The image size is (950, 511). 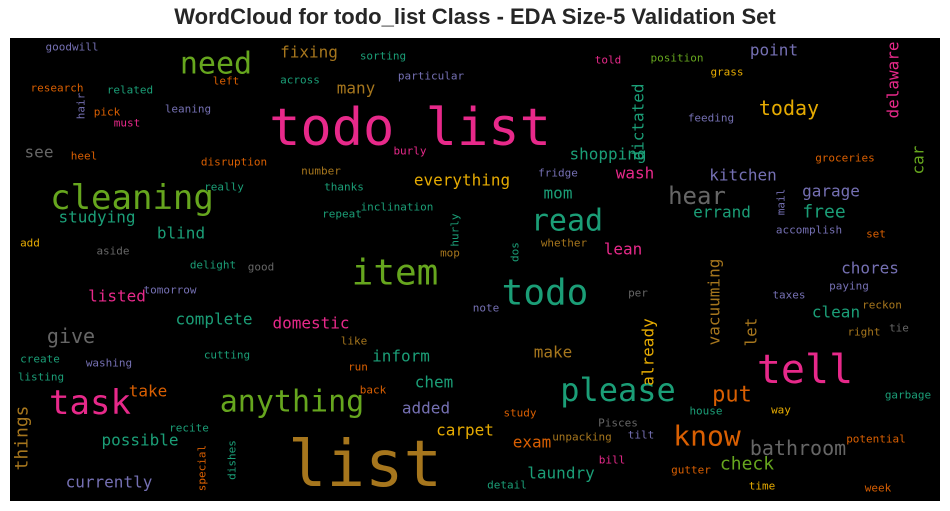 I want to click on word-dictated: dictated, so click(x=638, y=121).